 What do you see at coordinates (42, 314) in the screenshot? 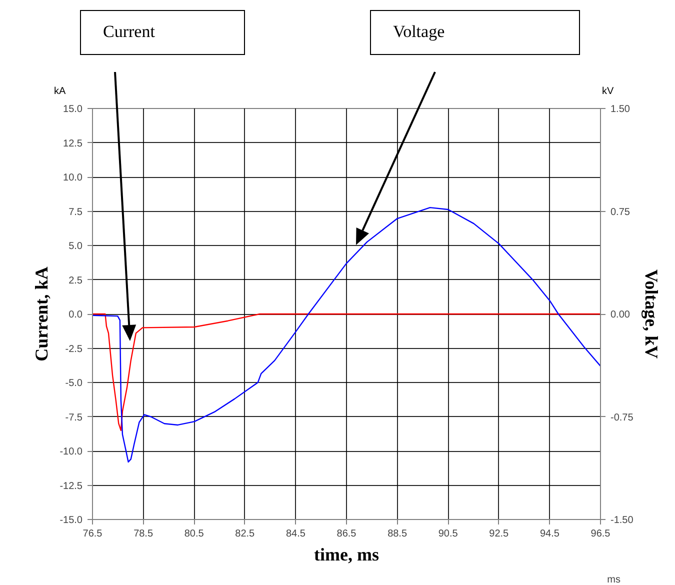
I see `y-axis-title: Current, kA` at bounding box center [42, 314].